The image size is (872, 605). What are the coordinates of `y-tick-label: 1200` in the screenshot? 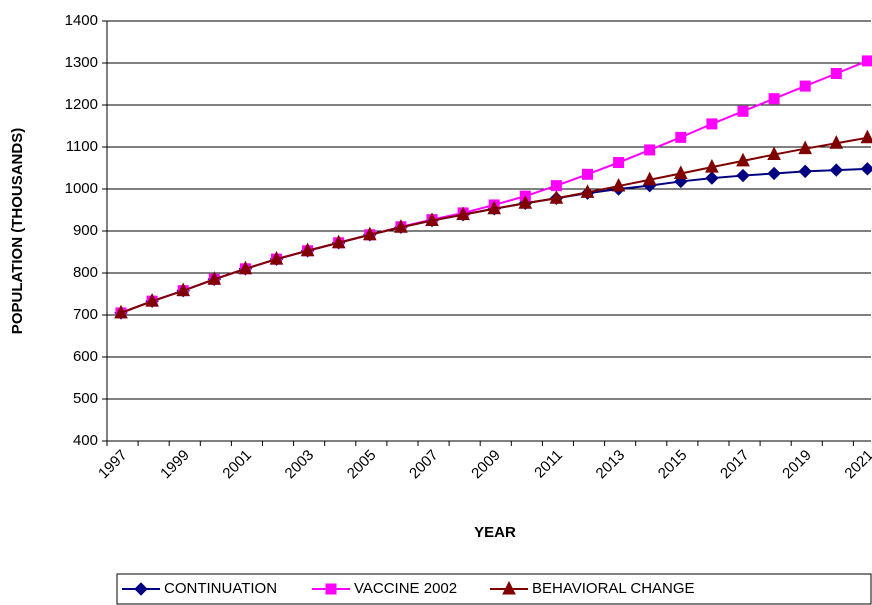 It's located at (81, 104).